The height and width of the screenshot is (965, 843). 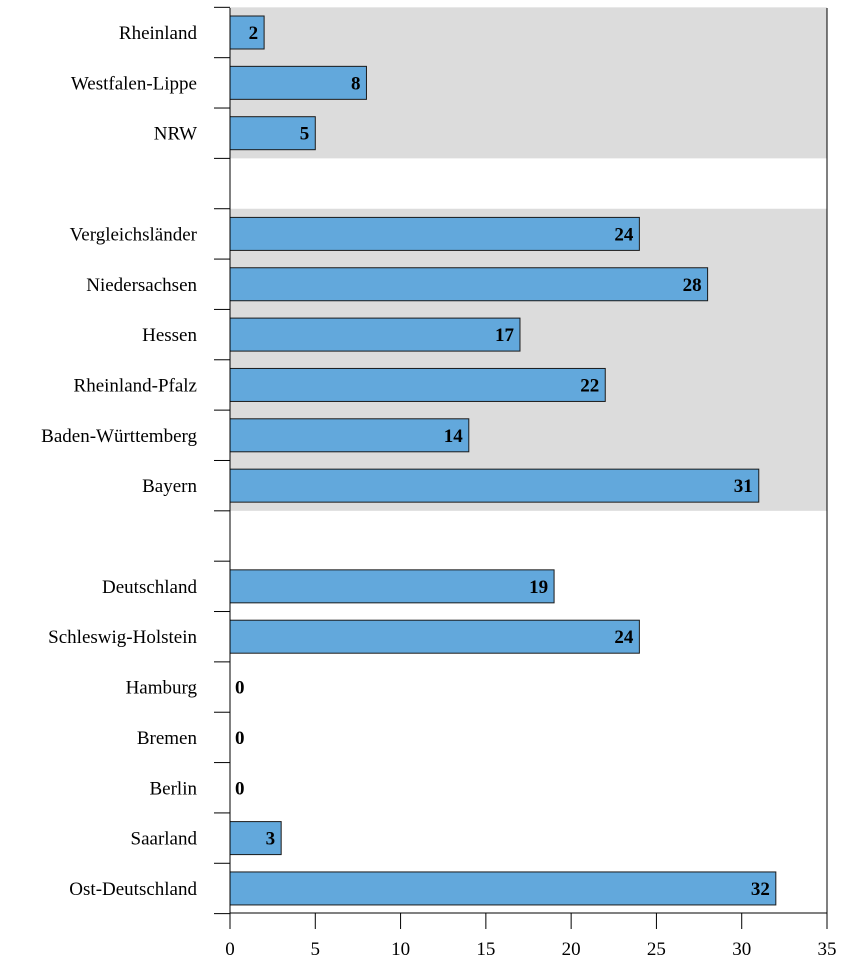 What do you see at coordinates (133, 889) in the screenshot?
I see `category-label: Ost-Deutschland` at bounding box center [133, 889].